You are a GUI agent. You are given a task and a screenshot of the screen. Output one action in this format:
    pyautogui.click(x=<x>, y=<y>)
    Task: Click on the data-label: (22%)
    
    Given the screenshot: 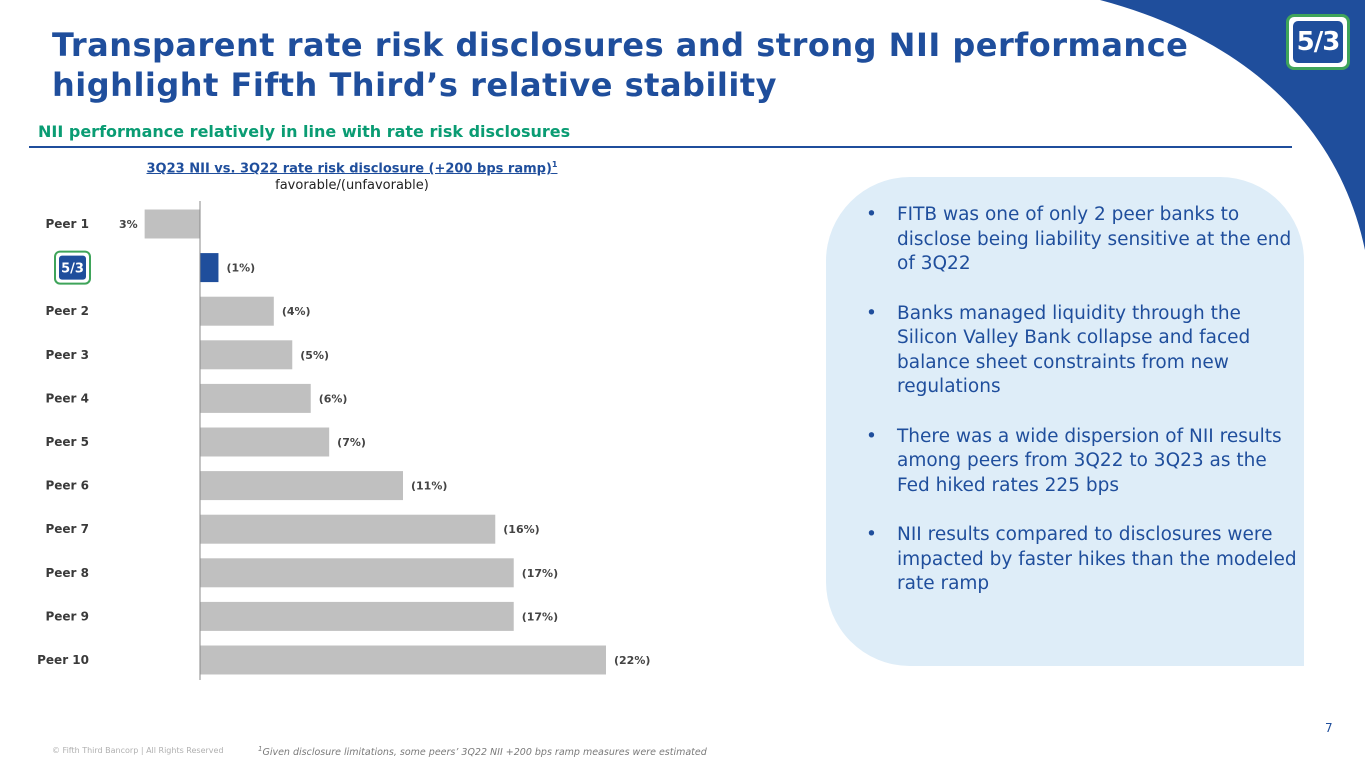 What is the action you would take?
    pyautogui.click(x=632, y=660)
    